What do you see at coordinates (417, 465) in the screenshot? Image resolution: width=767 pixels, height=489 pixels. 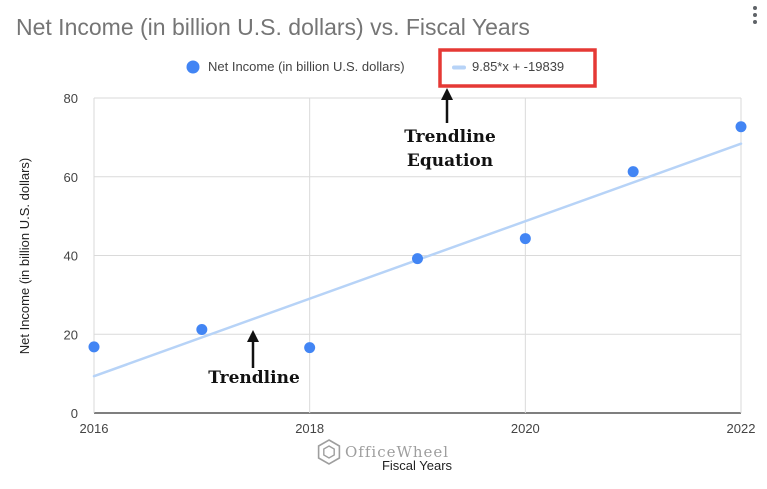 I see `x-axis-title: Fiscal Years` at bounding box center [417, 465].